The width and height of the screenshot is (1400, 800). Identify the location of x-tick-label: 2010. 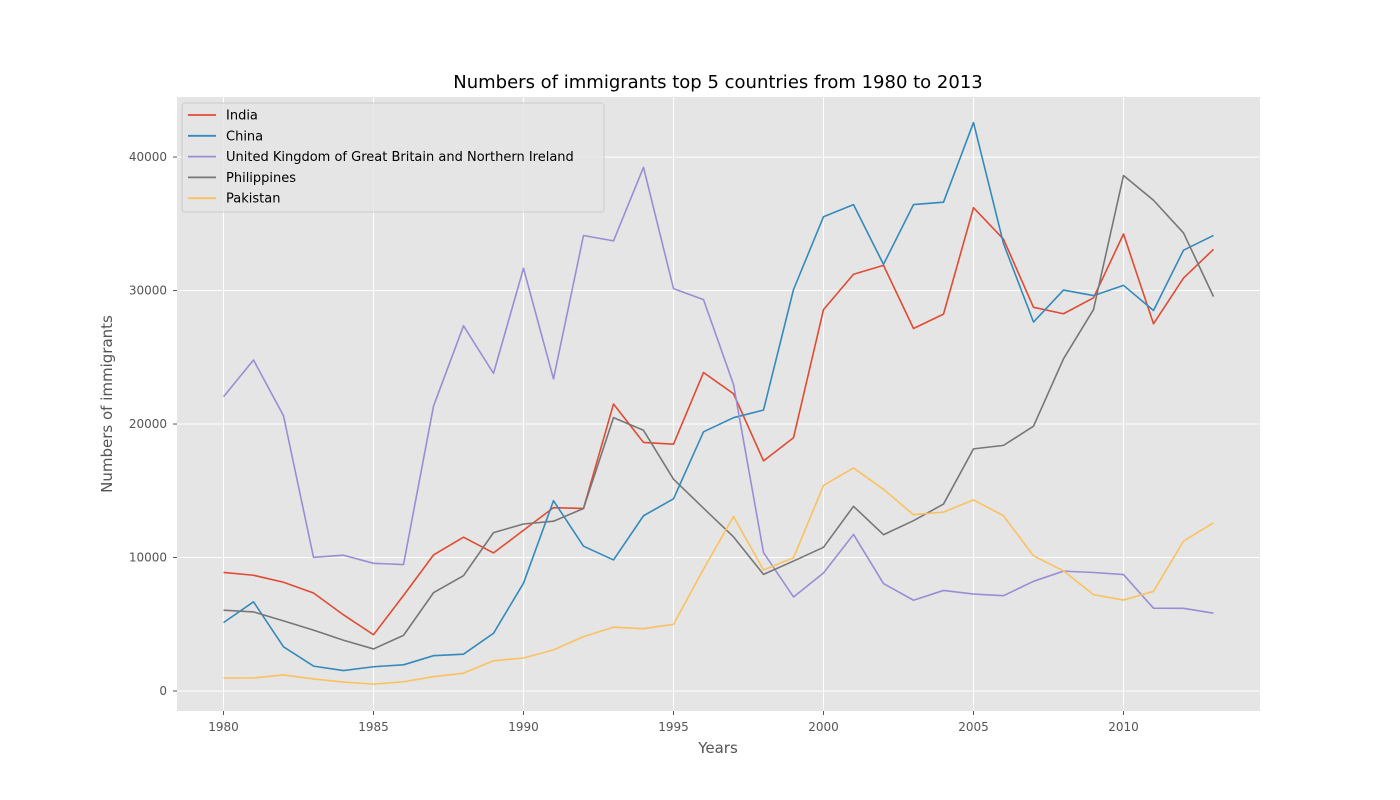
(1123, 727).